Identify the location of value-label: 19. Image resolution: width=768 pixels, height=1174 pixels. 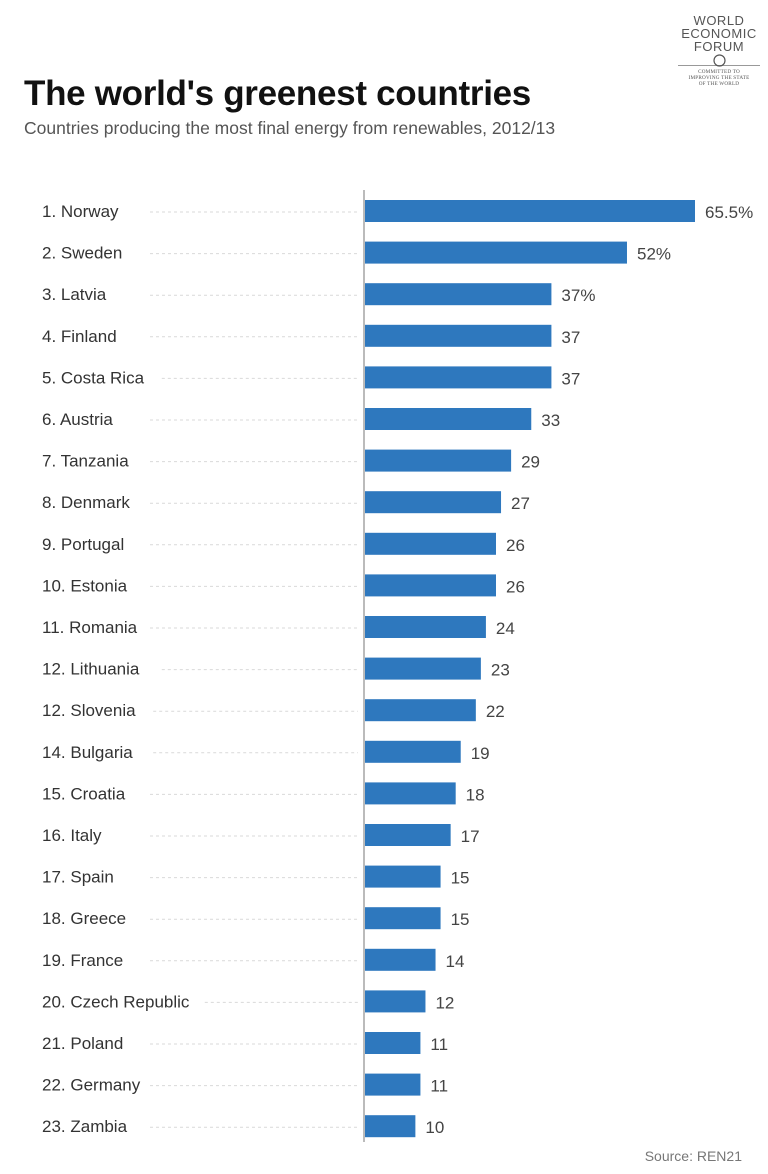
(480, 753).